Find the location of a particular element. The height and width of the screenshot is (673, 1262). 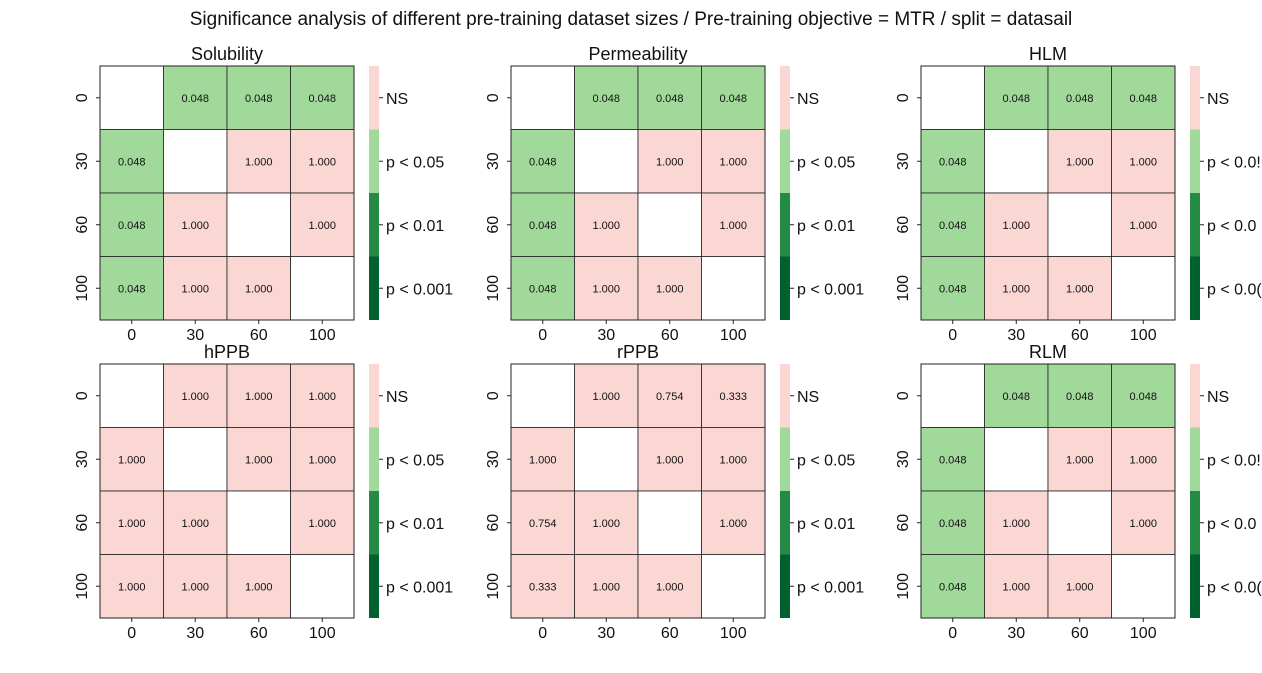

colorbar-level-label: NS is located at coordinates (397, 397).